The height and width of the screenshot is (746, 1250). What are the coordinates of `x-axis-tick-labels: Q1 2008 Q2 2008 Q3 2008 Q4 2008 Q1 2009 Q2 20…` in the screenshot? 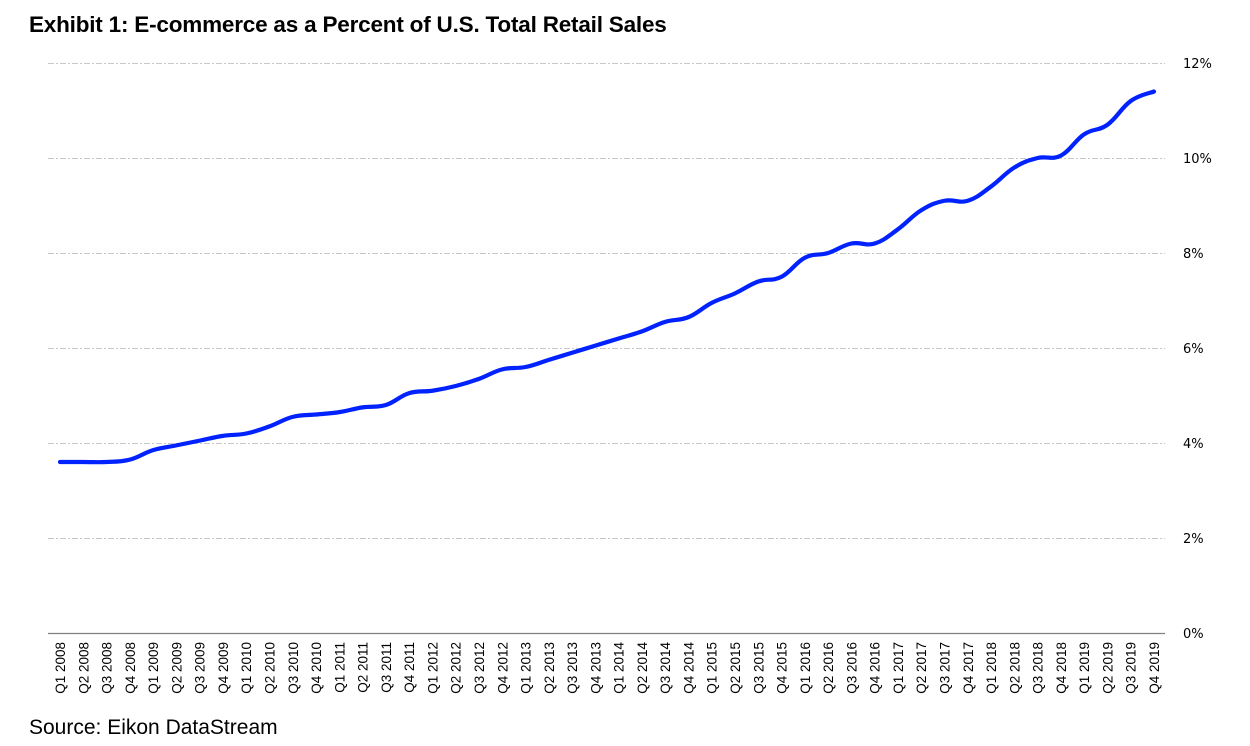 It's located at (607, 668).